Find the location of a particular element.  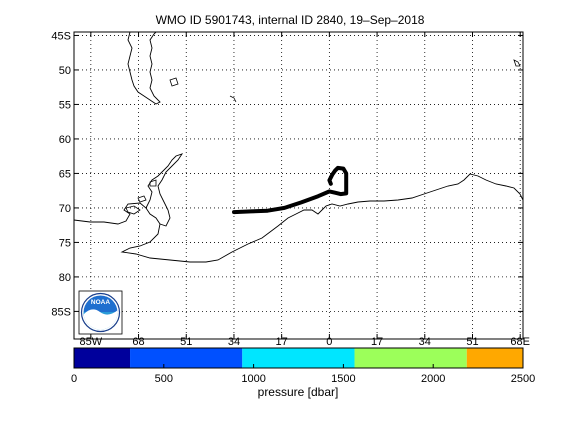

lon-label: 68E is located at coordinates (520, 342).